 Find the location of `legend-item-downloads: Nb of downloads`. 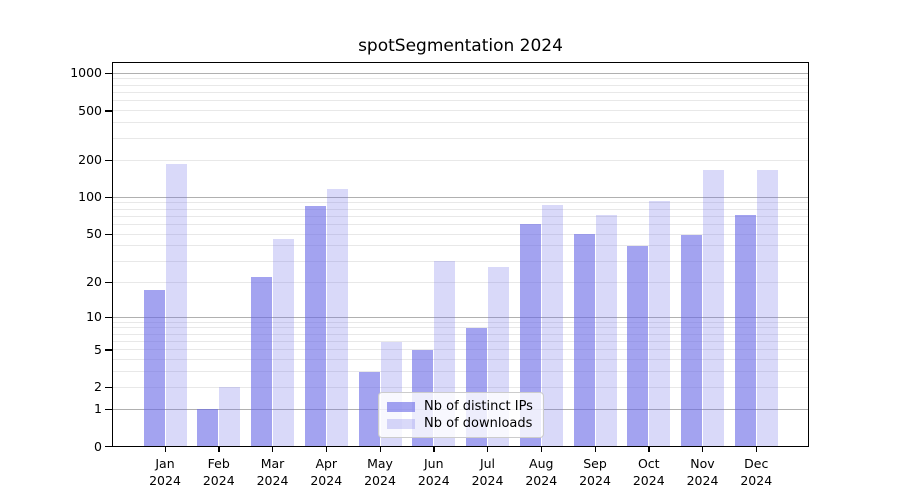

legend-item-downloads: Nb of downloads is located at coordinates (461, 423).